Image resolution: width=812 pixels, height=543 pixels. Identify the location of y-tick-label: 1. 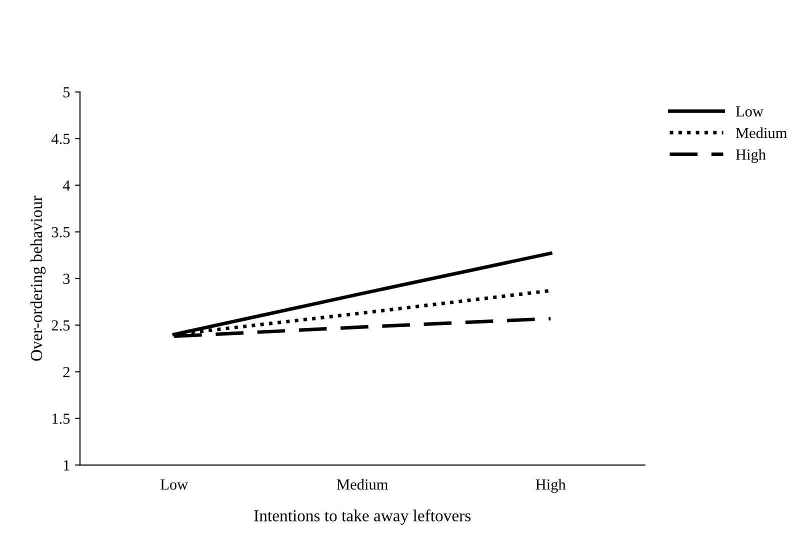
(67, 465).